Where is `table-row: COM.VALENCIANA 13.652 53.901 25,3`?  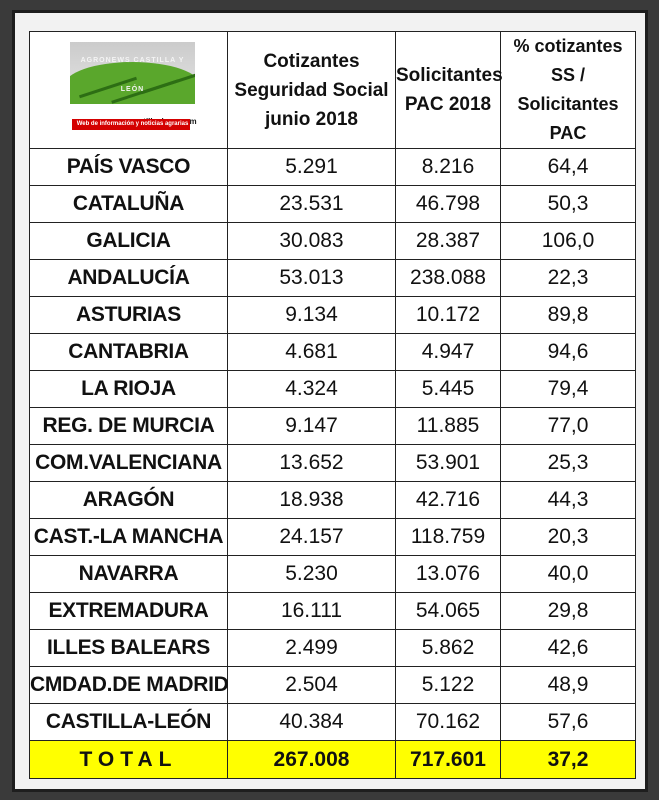 table-row: COM.VALENCIANA 13.652 53.901 25,3 is located at coordinates (332, 463).